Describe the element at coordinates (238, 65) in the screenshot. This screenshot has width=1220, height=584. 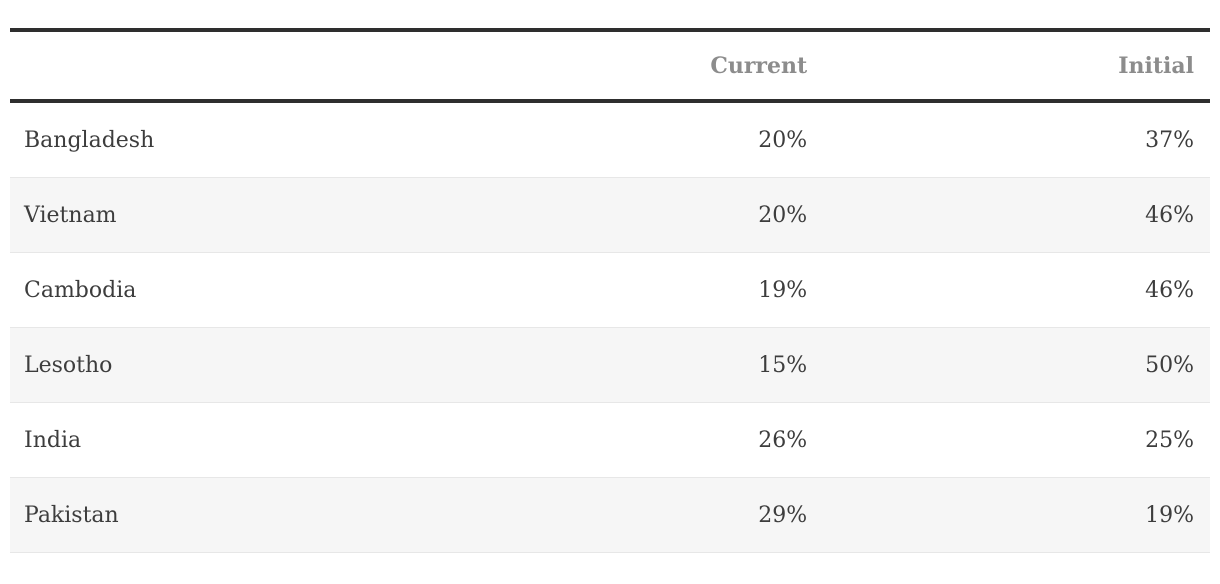
I see `header-country` at that location.